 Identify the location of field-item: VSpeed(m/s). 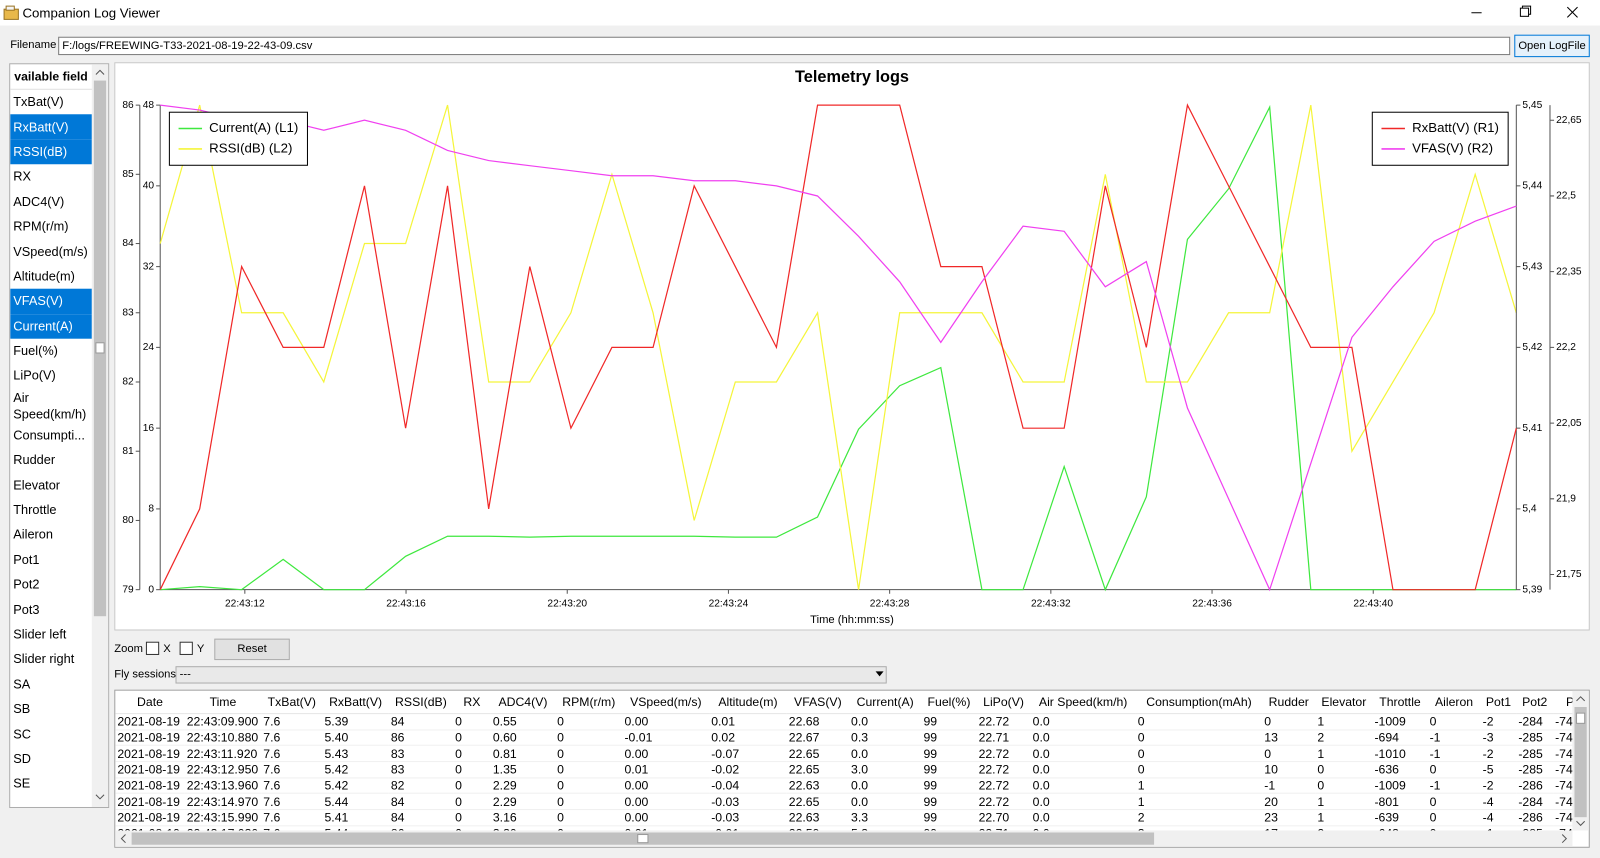
(51, 251).